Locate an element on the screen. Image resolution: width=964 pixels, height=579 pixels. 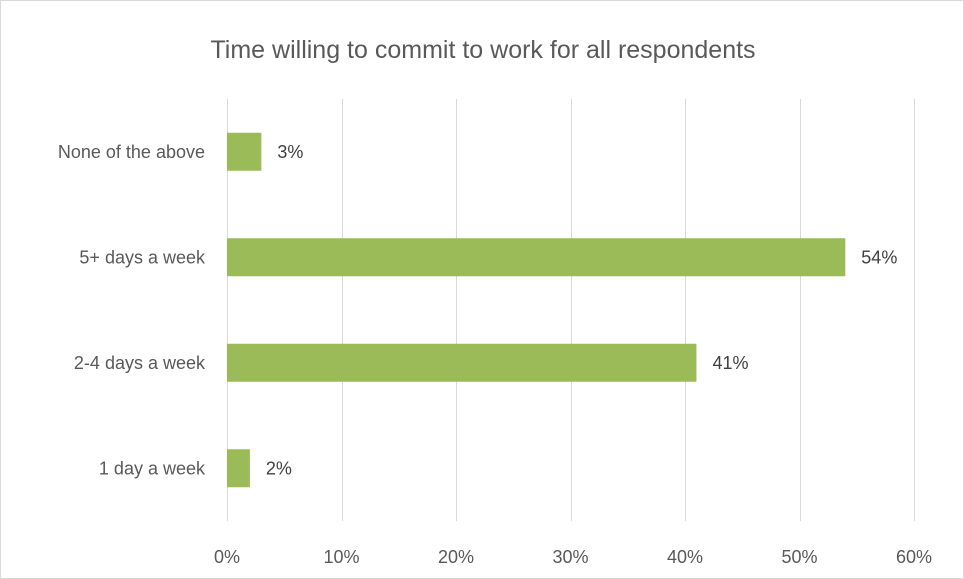
category-label: None of the above is located at coordinates (131, 152).